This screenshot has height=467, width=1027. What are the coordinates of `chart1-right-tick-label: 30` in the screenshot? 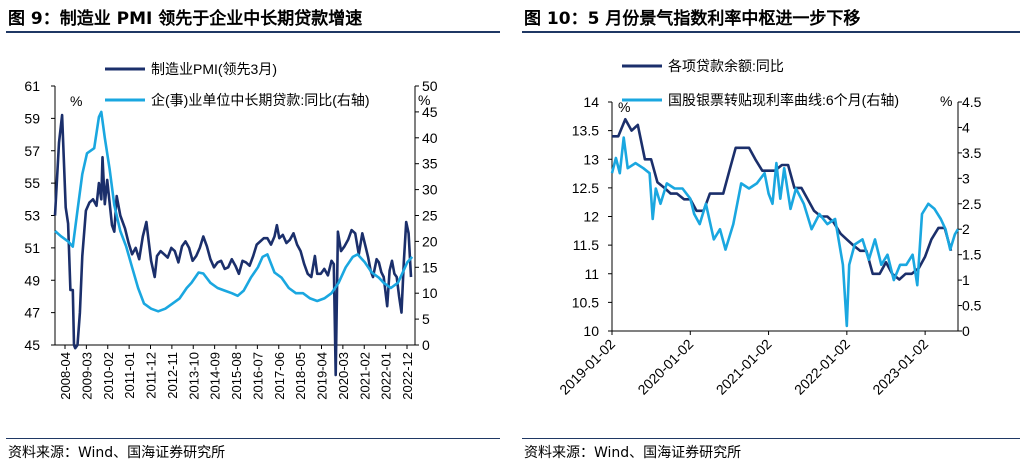 It's located at (430, 190).